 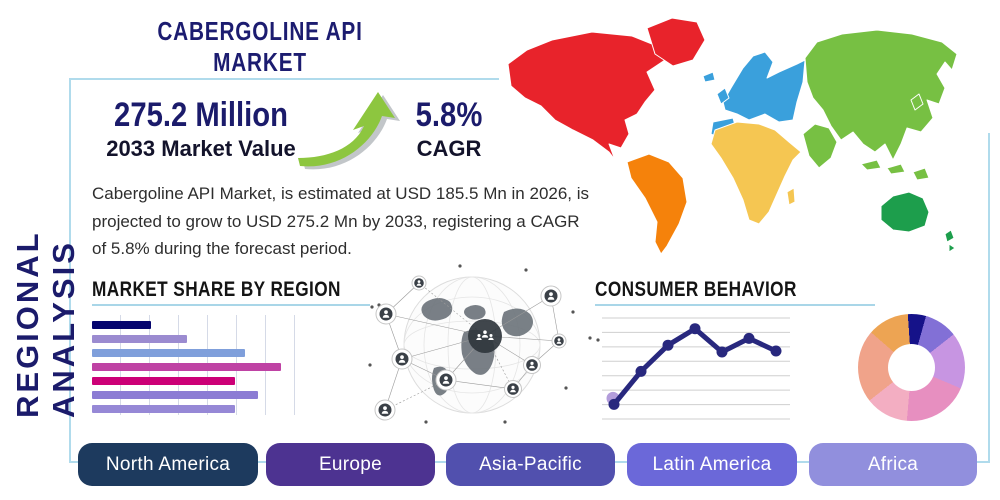 I want to click on cagr-stat: 5.8% CAGR, so click(x=449, y=129).